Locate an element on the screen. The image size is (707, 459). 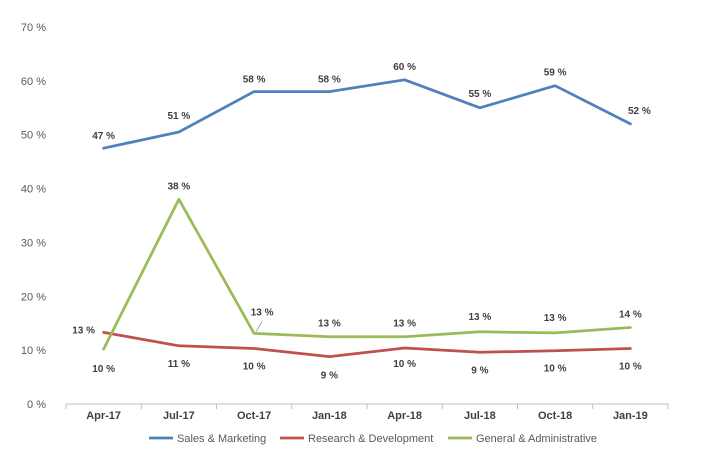
legend-item-sales-marketing: Sales & Marketing is located at coordinates (207, 439).